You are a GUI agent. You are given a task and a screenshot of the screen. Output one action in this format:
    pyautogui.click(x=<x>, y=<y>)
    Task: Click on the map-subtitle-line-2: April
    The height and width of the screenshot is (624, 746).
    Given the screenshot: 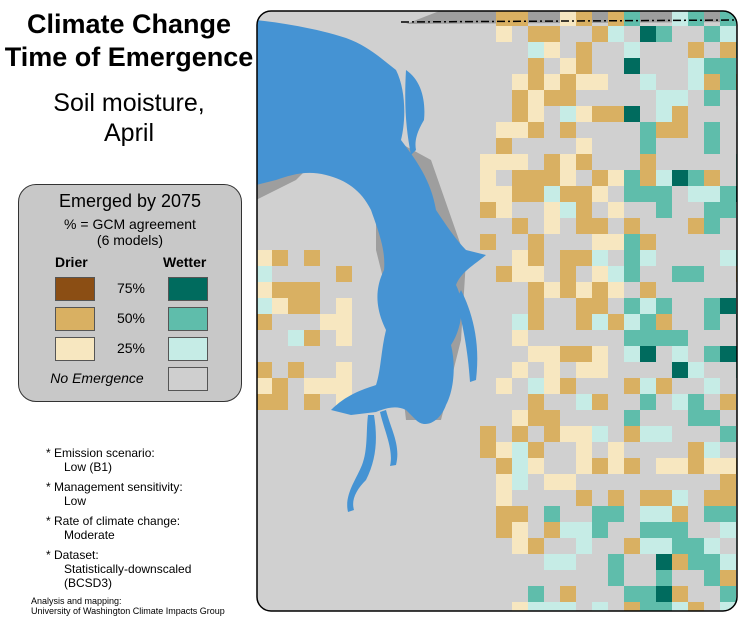 What is the action you would take?
    pyautogui.click(x=128, y=133)
    